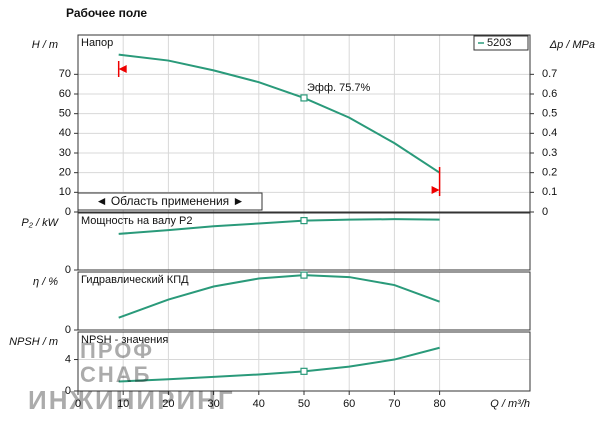 This screenshot has height=432, width=600. I want to click on y2-tick-label: 0.4, so click(549, 133).